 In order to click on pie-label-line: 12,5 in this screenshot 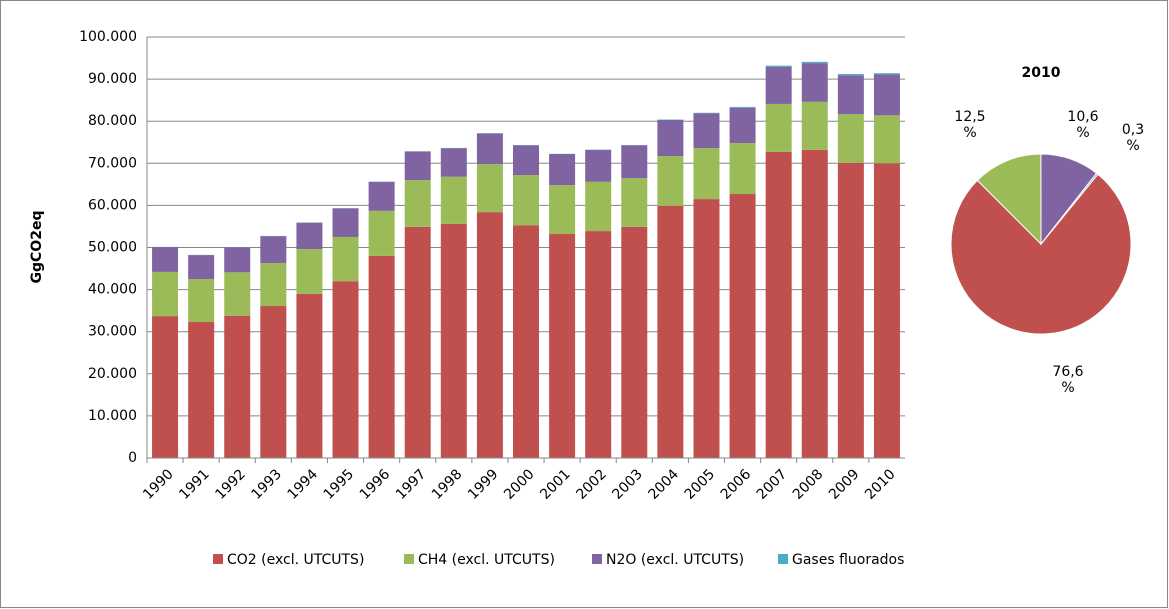, I will do `click(969, 117)`.